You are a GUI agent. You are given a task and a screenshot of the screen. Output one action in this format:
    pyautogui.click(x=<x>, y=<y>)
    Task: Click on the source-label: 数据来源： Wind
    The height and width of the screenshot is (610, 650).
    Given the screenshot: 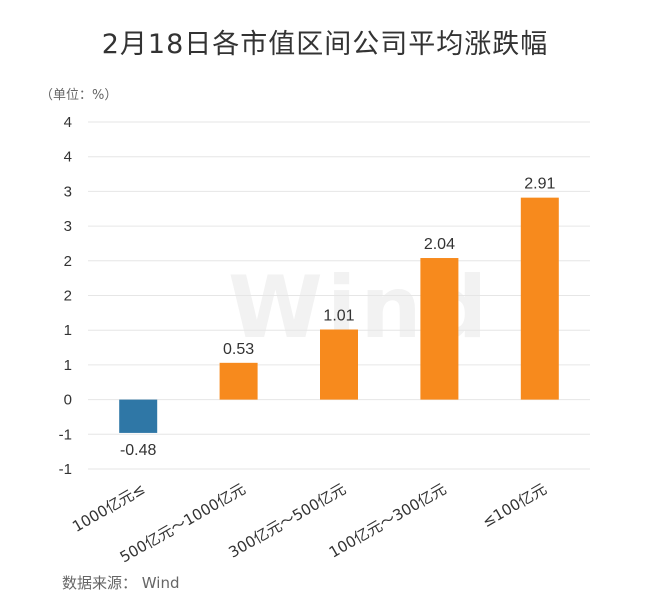 What is the action you would take?
    pyautogui.click(x=121, y=583)
    